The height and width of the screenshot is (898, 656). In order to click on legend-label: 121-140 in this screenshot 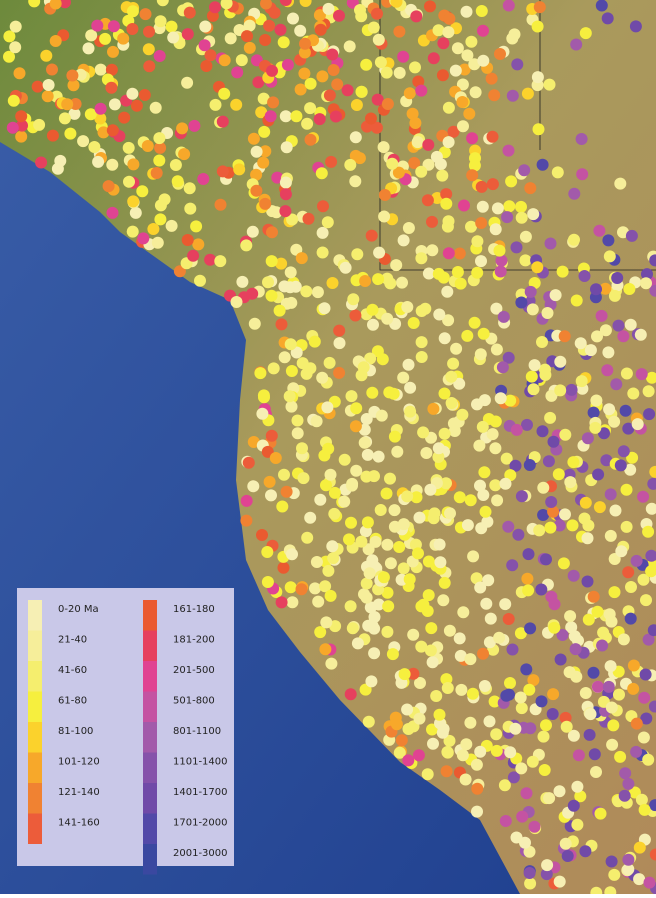, I will do `click(79, 792)`.